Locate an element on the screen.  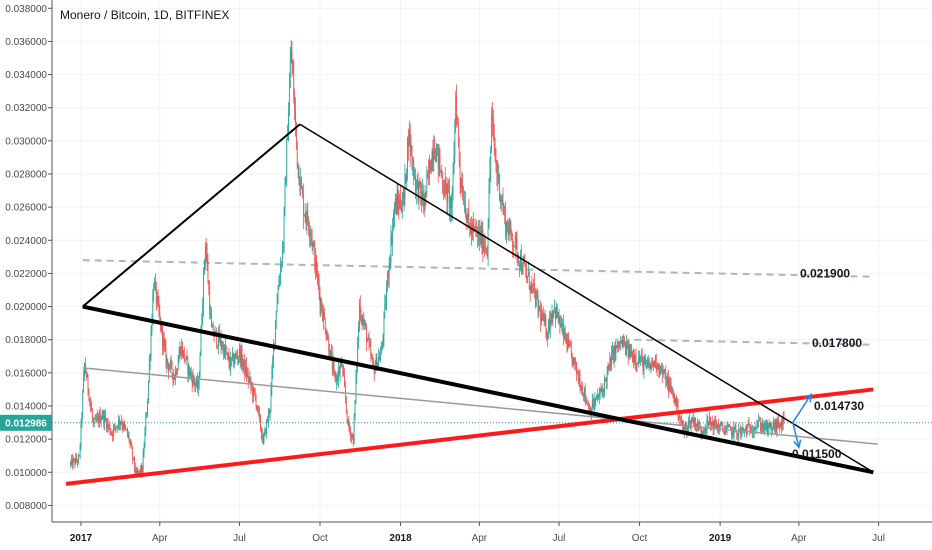
y-tick-label: 0.022000 is located at coordinates (26, 274).